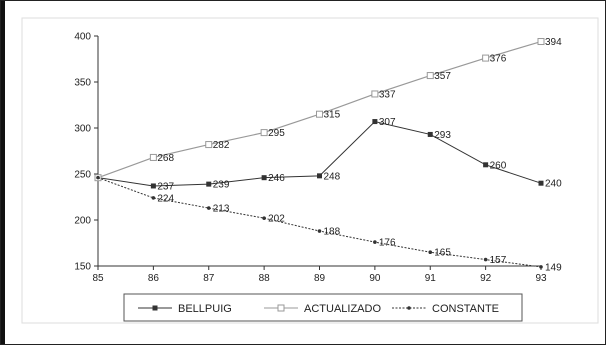  What do you see at coordinates (98, 278) in the screenshot?
I see `x-tick-label: 85` at bounding box center [98, 278].